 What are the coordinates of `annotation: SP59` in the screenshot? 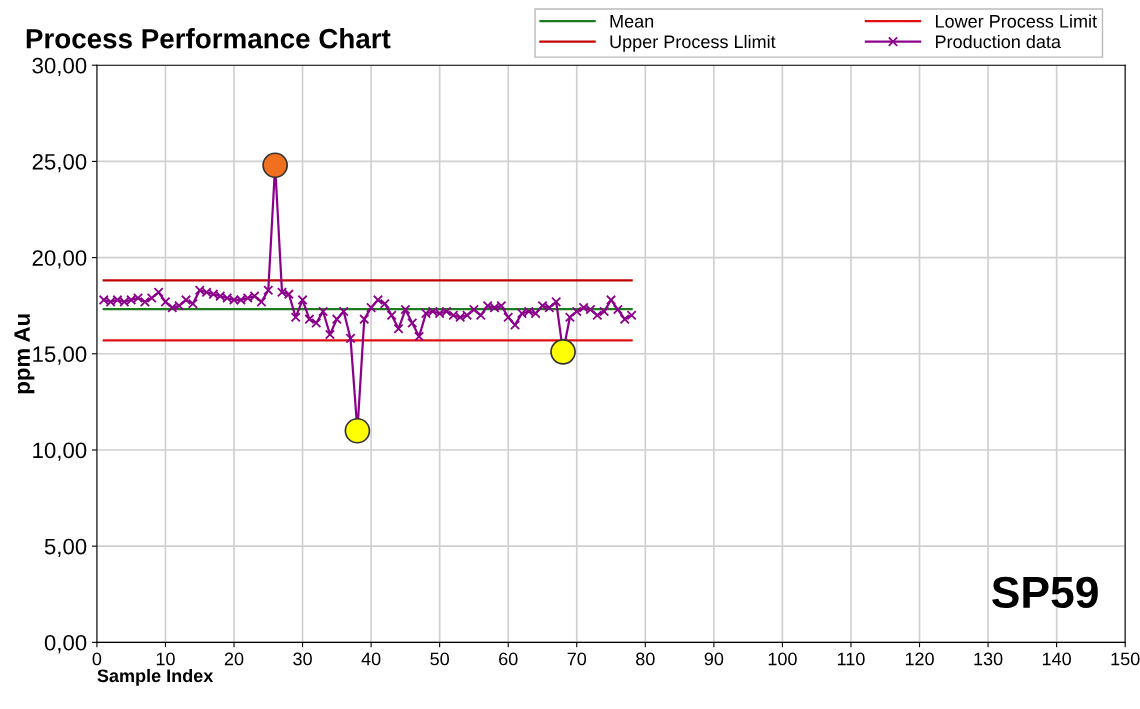 It's located at (1045, 592).